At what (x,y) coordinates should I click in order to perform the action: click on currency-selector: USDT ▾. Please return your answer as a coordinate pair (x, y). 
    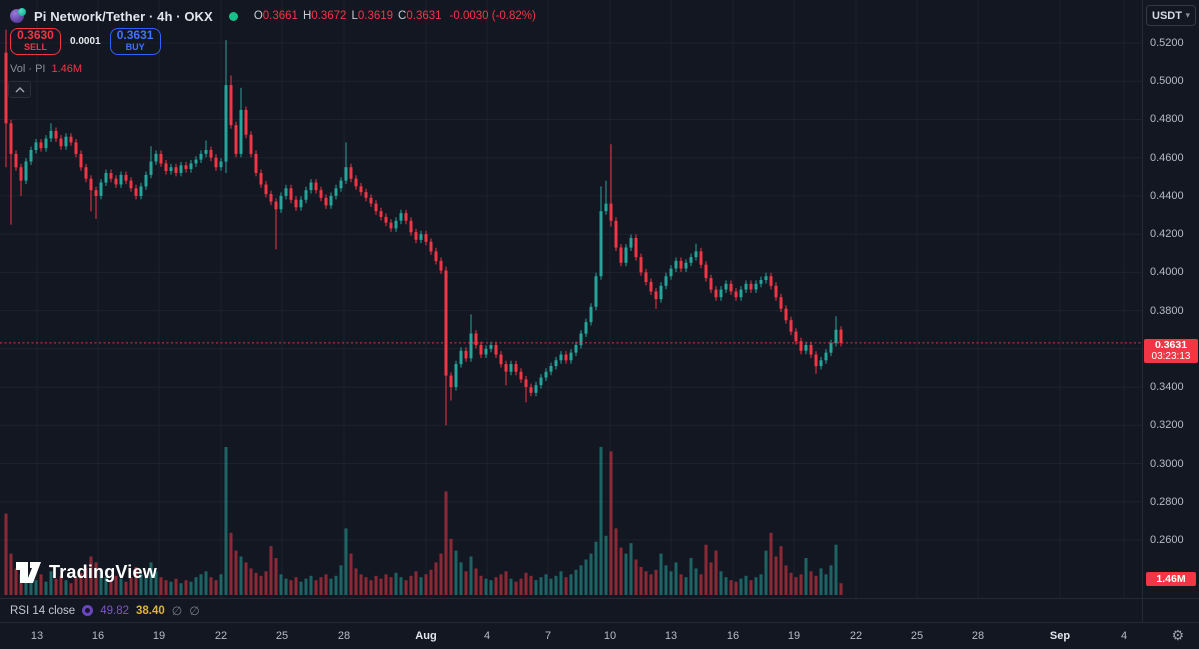
    Looking at the image, I should click on (1171, 15).